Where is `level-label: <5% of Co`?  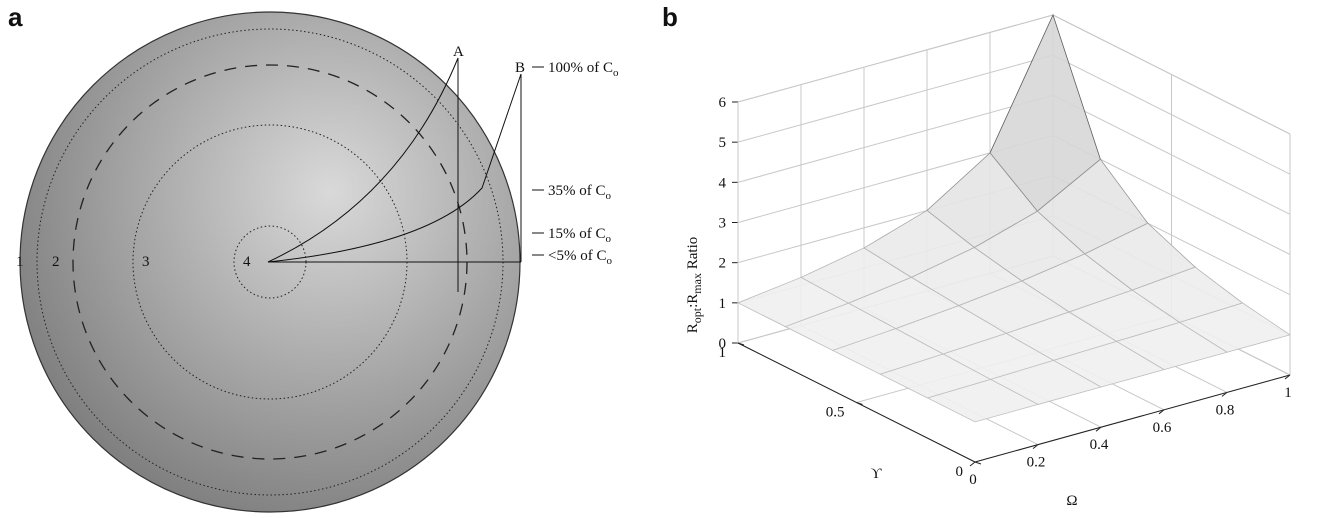 level-label: <5% of Co is located at coordinates (580, 257).